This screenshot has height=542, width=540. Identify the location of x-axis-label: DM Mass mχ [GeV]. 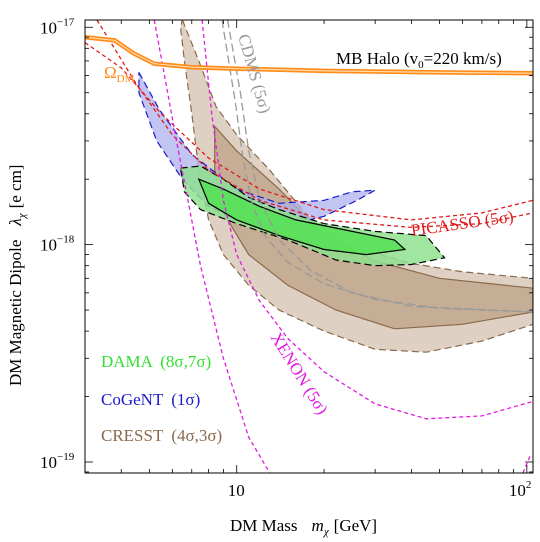
(303, 527).